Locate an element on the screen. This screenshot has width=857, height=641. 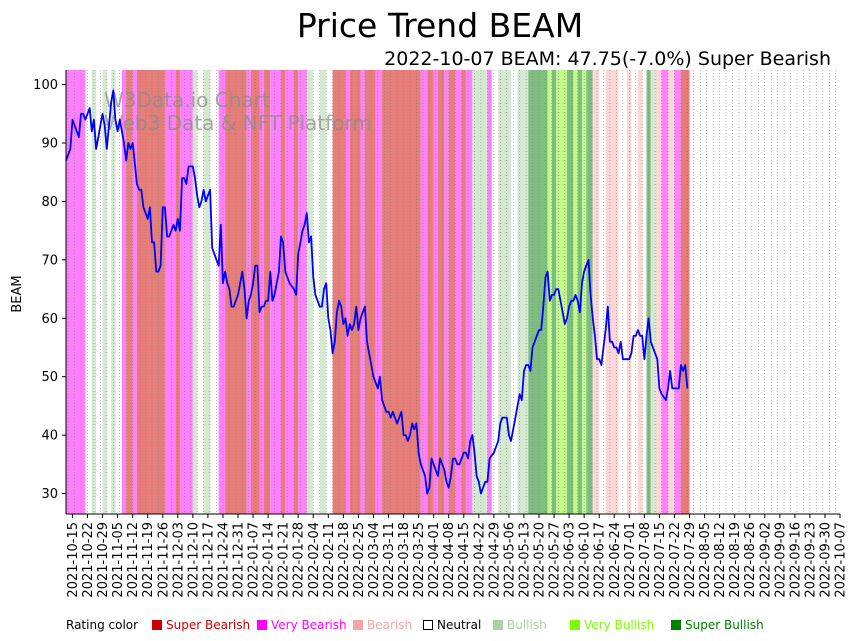
x-tick-label: 2021-10-22 is located at coordinates (88, 560).